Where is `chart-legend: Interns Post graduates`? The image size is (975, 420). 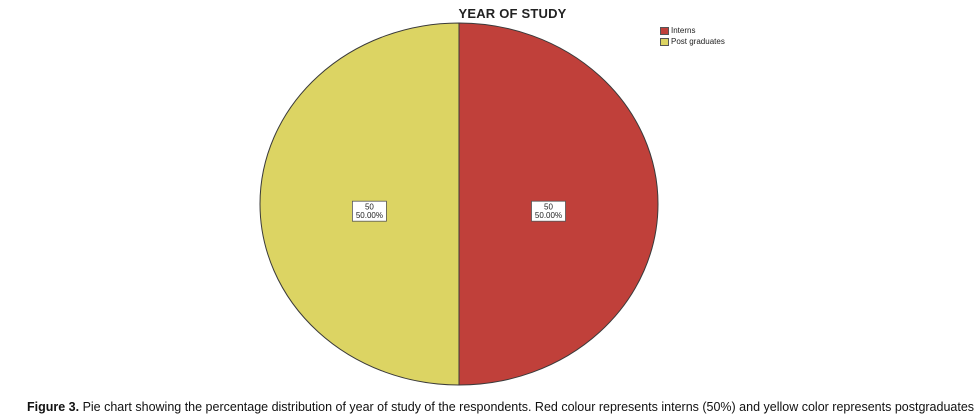 chart-legend: Interns Post graduates is located at coordinates (692, 36).